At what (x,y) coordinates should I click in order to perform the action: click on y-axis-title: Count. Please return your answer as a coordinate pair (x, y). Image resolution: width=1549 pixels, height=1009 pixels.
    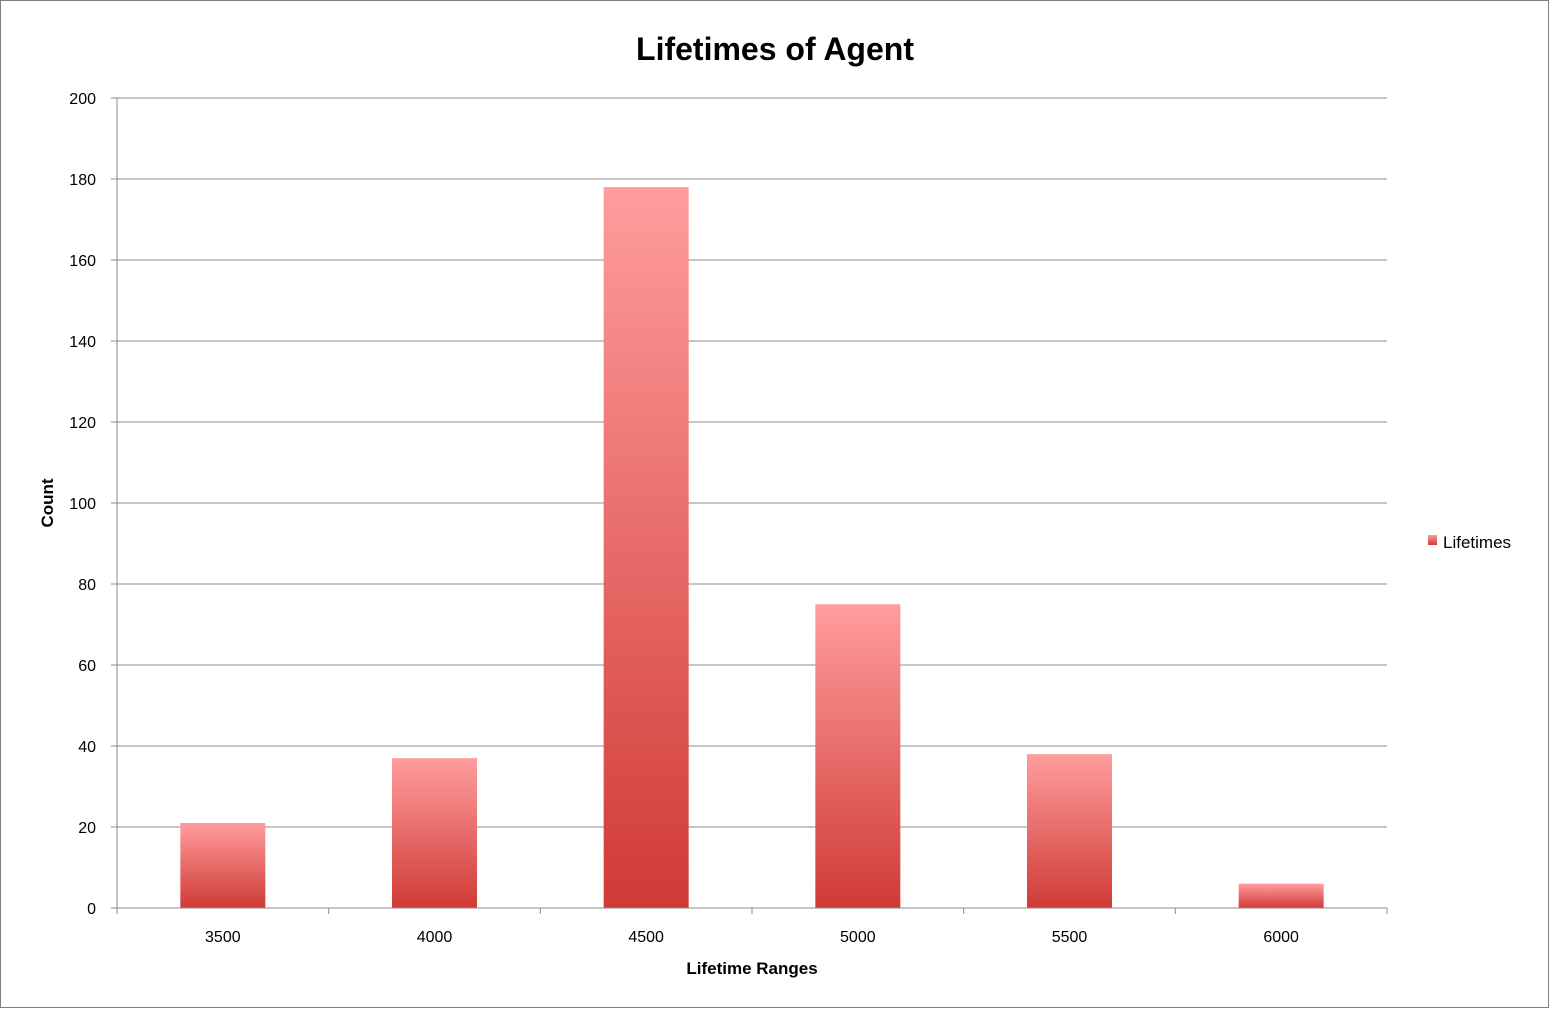
    Looking at the image, I should click on (47, 502).